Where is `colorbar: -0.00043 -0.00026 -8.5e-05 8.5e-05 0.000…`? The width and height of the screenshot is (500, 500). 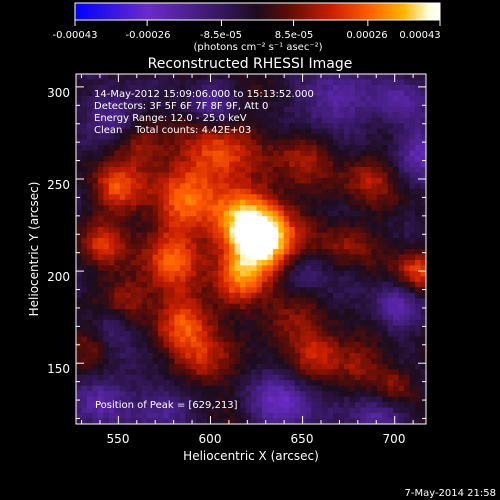
colorbar: -0.00043 -0.00026 -8.5e-05 8.5e-05 0.000… is located at coordinates (247, 27).